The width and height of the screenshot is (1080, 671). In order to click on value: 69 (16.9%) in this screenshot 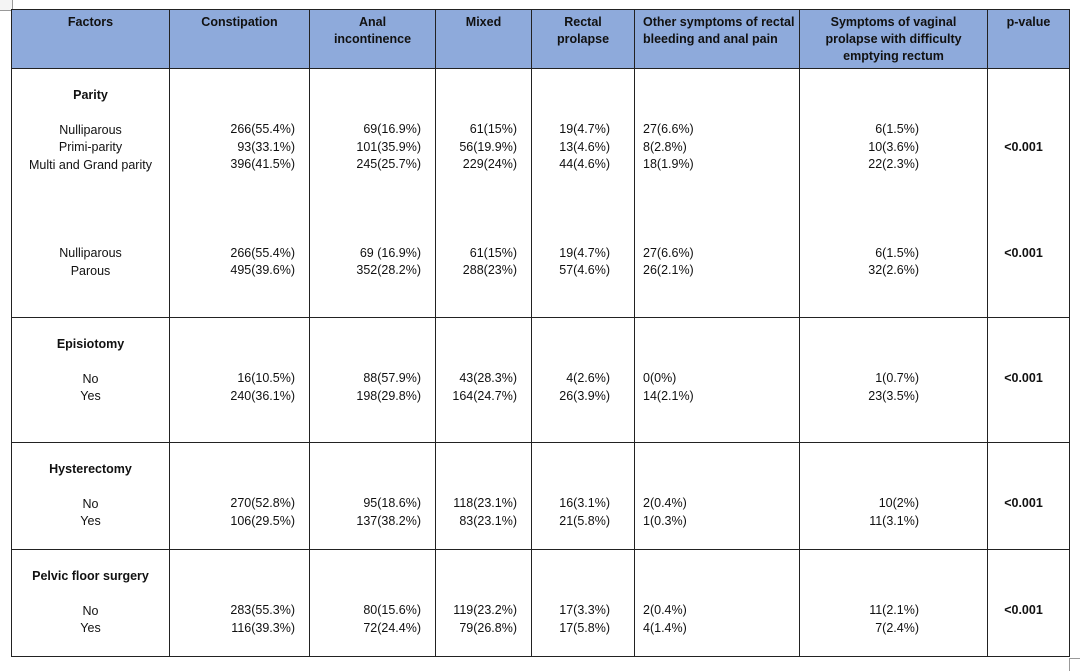, I will do `click(390, 252)`.